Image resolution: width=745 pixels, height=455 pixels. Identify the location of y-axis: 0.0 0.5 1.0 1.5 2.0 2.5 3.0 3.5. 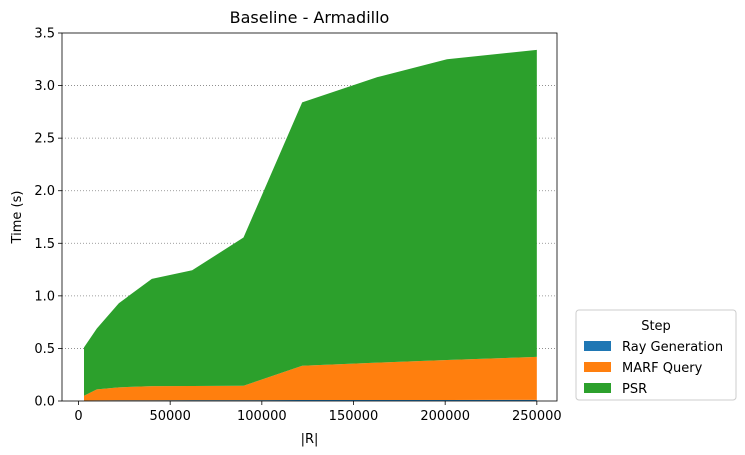
(48, 218).